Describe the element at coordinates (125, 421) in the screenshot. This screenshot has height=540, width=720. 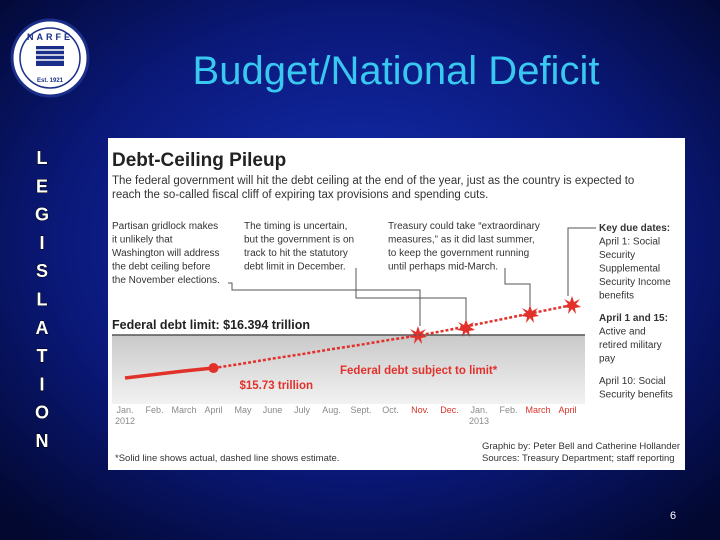
I see `x-year-label: 2012` at that location.